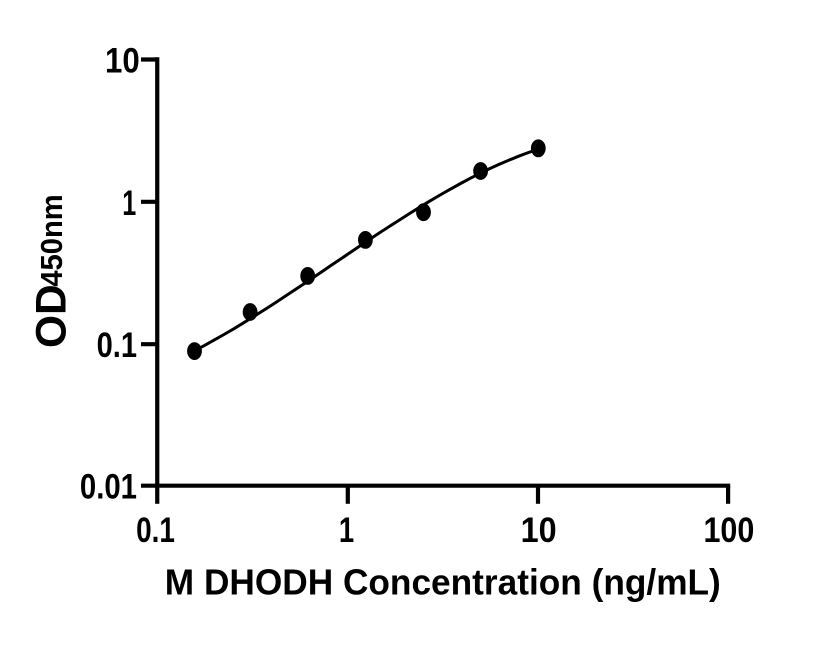 Image resolution: width=816 pixels, height=645 pixels. I want to click on svg-text: 0.01, so click(108, 487).